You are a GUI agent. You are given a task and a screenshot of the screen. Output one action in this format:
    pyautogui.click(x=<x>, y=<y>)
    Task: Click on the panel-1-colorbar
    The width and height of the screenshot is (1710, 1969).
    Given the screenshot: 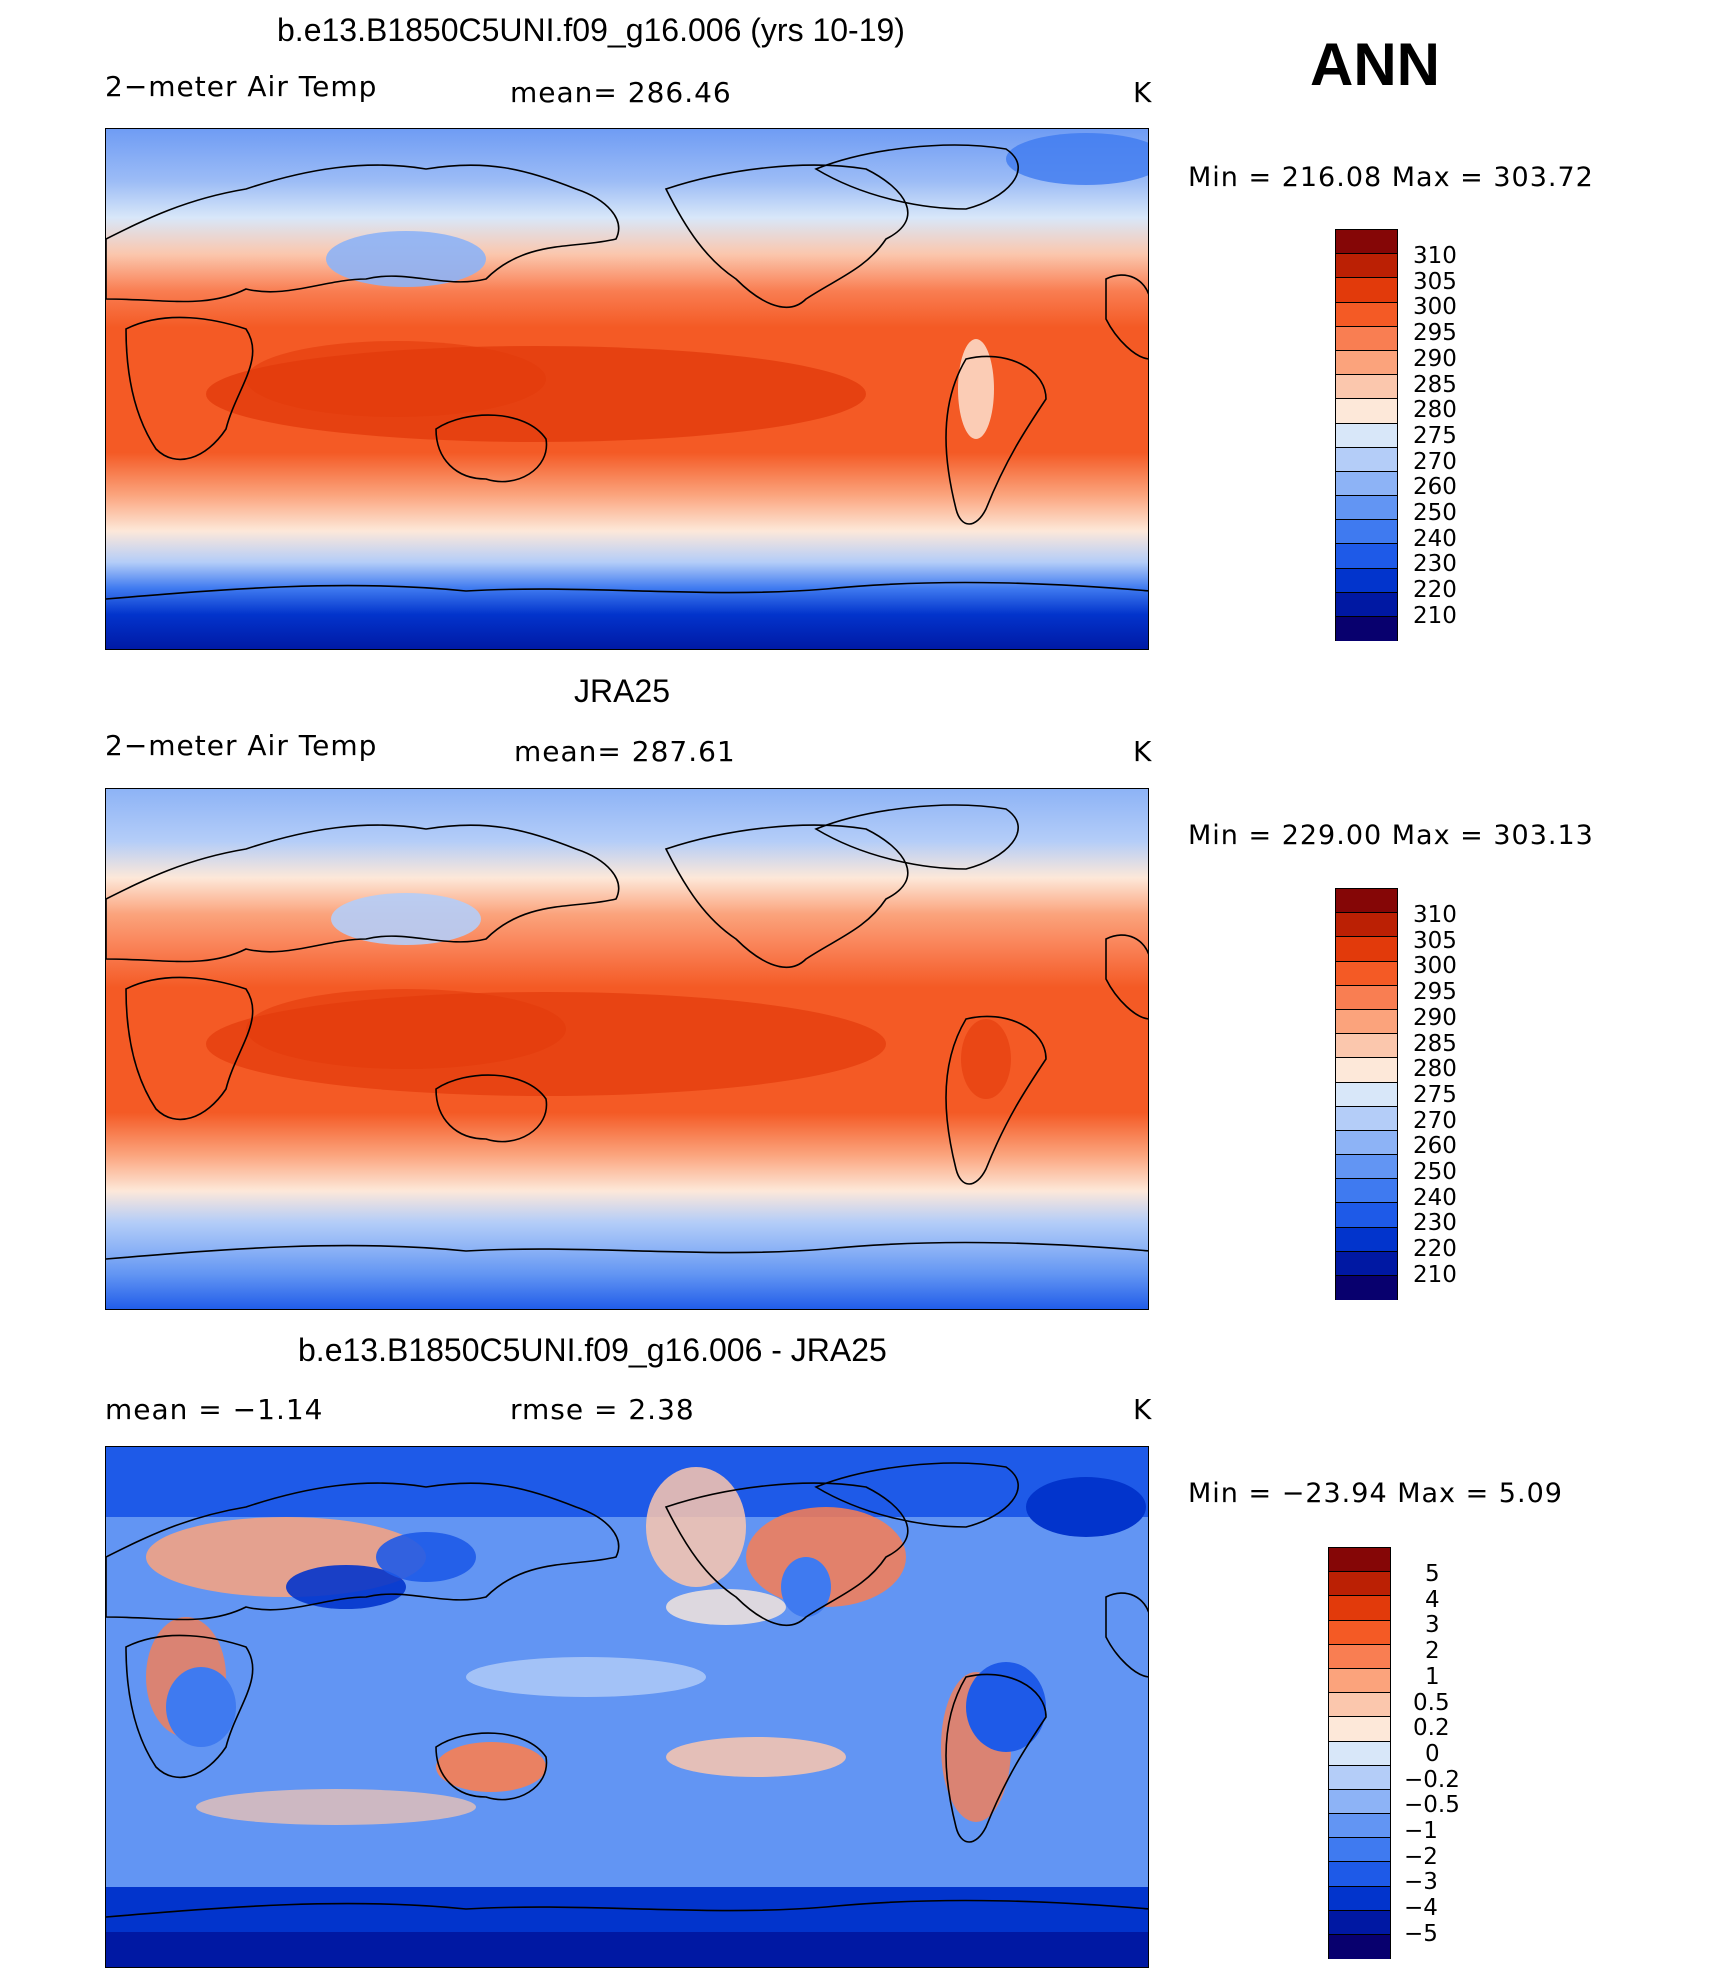 What is the action you would take?
    pyautogui.click(x=1366, y=435)
    